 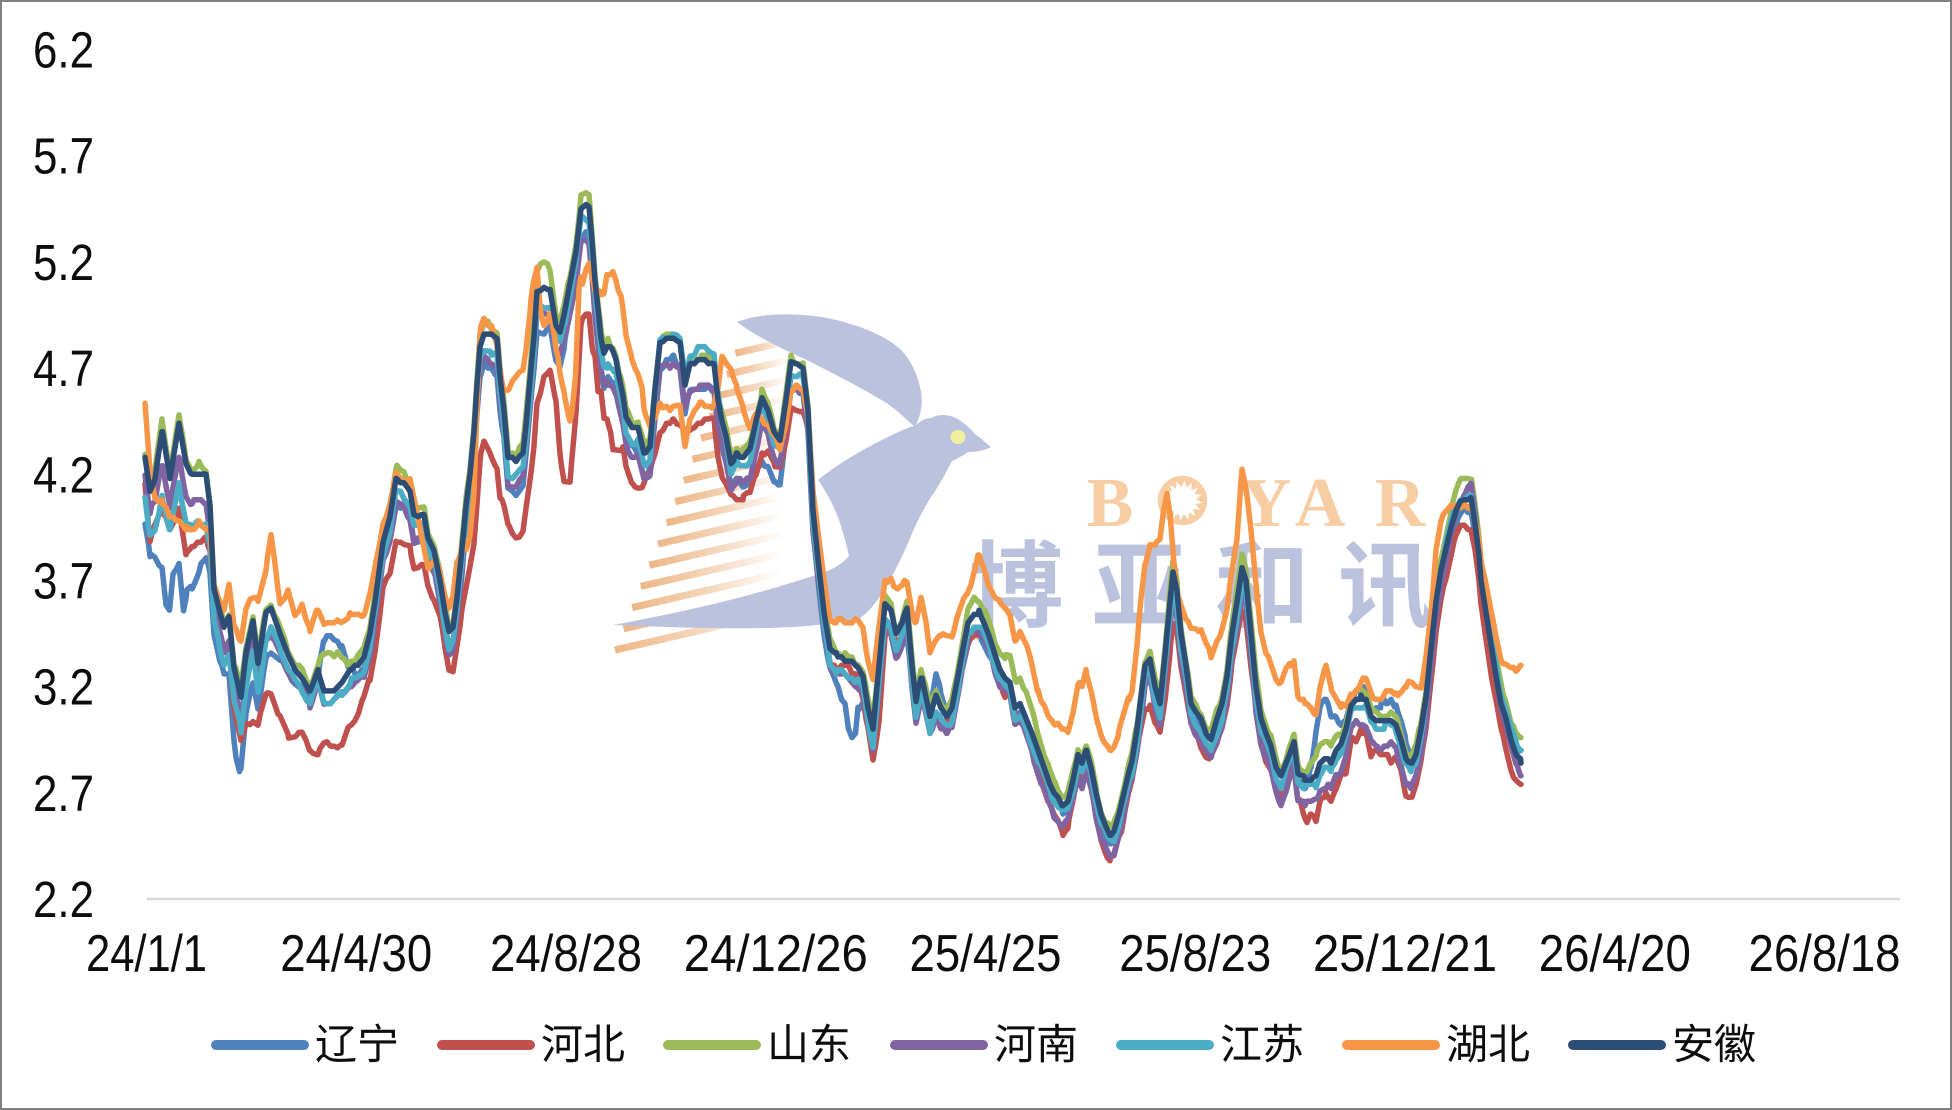 I want to click on svg-text: 26/4/20, so click(x=1615, y=954).